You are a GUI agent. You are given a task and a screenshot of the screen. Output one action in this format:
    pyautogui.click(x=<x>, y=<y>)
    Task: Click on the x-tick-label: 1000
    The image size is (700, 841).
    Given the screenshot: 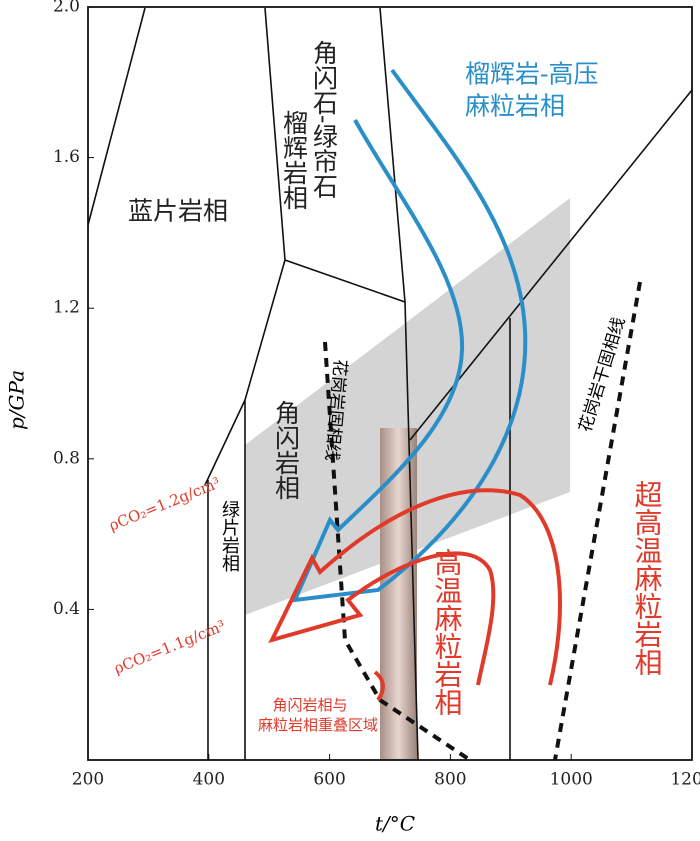 What is the action you would take?
    pyautogui.click(x=571, y=780)
    